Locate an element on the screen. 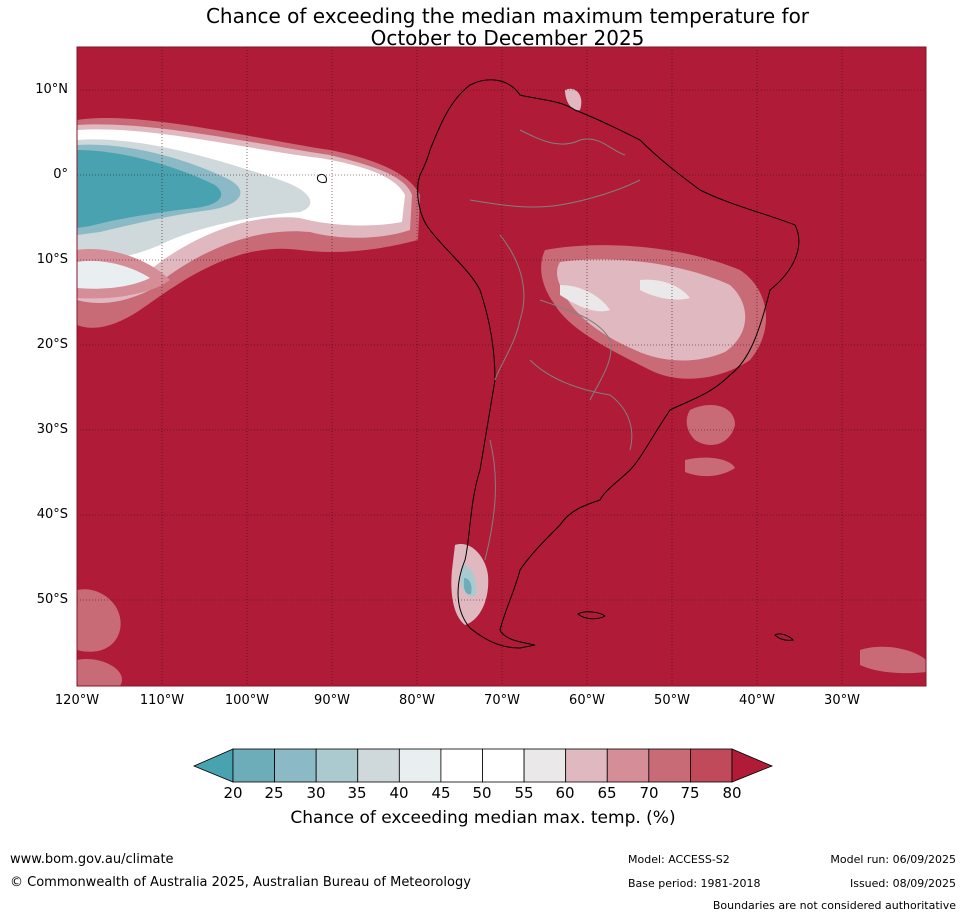 This screenshot has height=919, width=965. colorbar-label: 80 is located at coordinates (732, 793).